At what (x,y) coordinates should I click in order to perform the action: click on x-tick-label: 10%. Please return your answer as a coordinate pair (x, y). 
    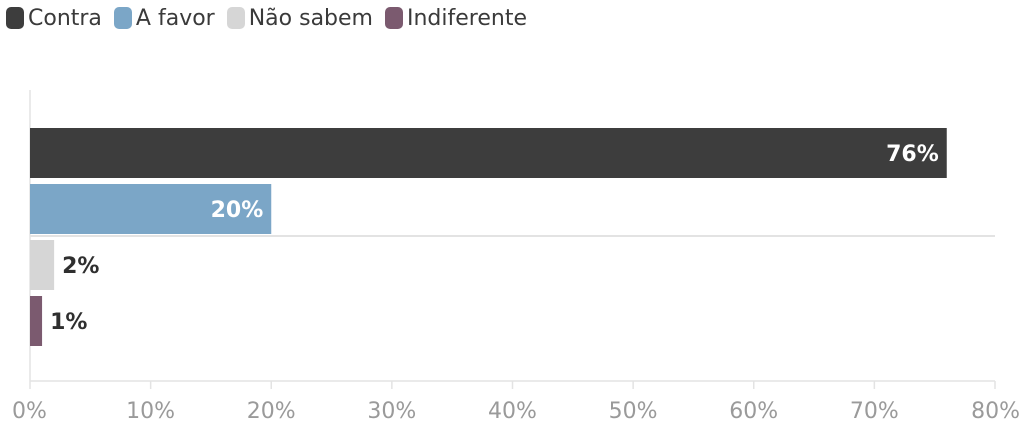
    Looking at the image, I should click on (150, 411).